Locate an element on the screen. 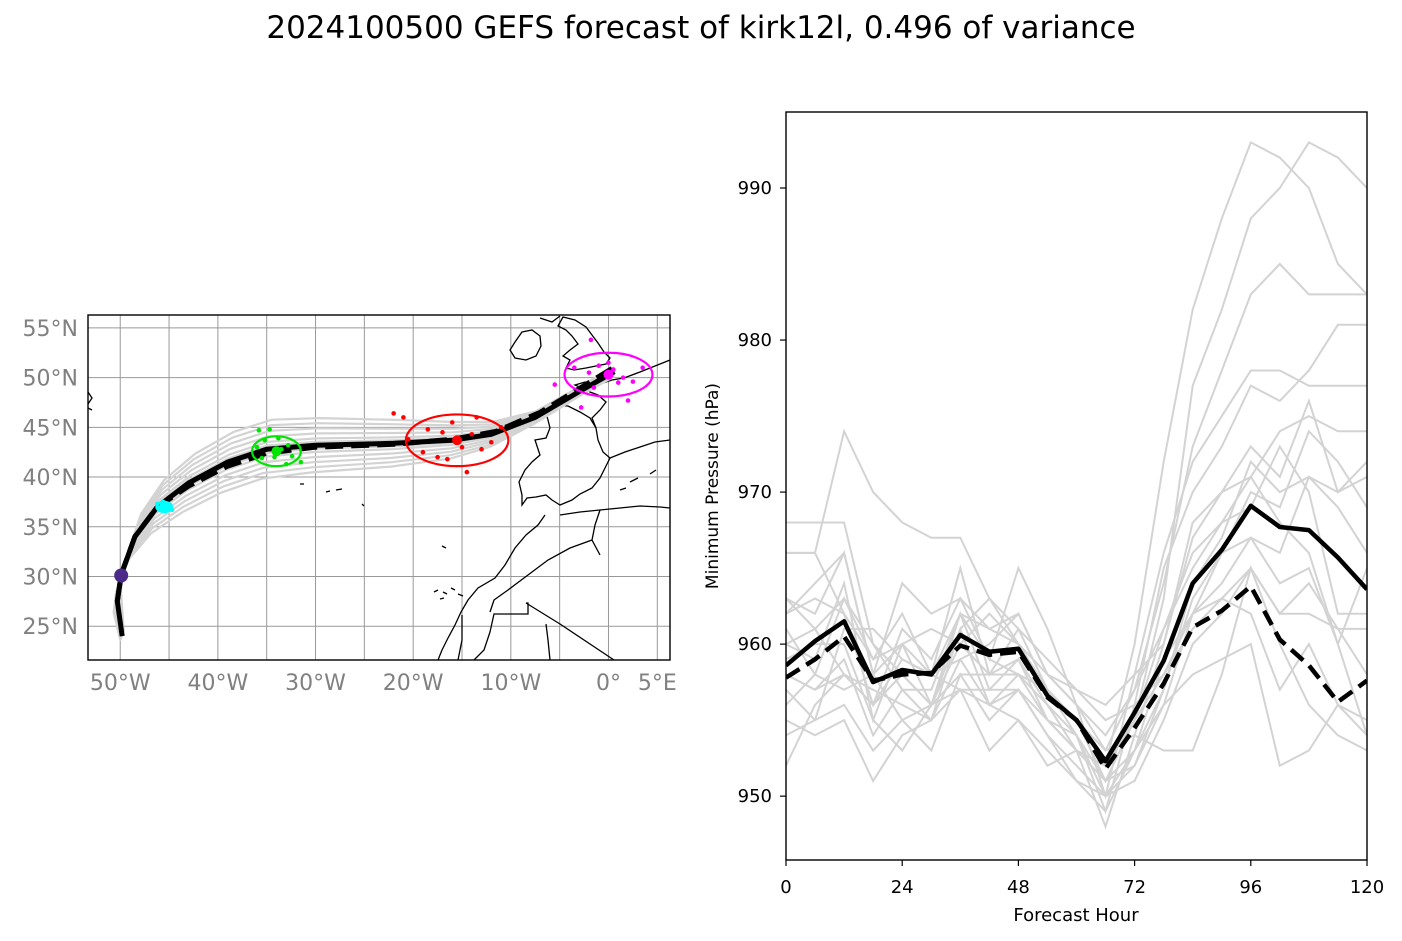 This screenshot has width=1402, height=941. map-x-tick-label: 10°W is located at coordinates (510, 683).